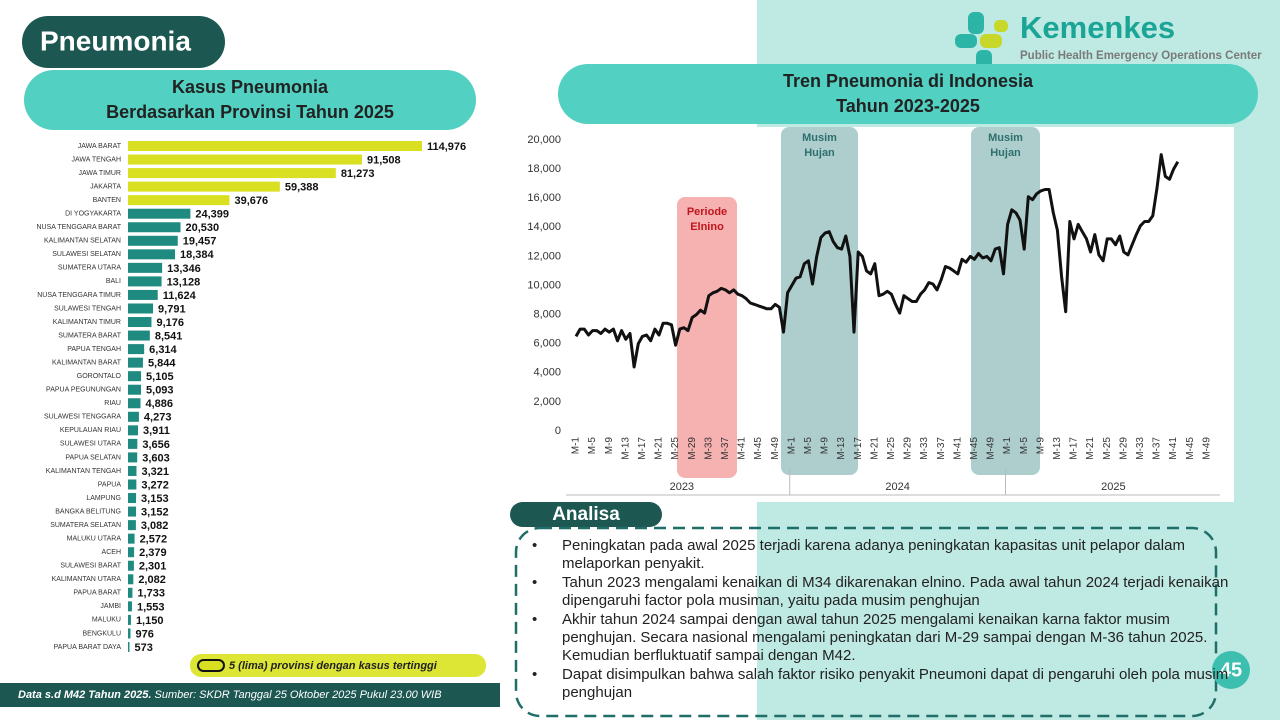 The height and width of the screenshot is (720, 1280). I want to click on value-label: 81,273, so click(358, 174).